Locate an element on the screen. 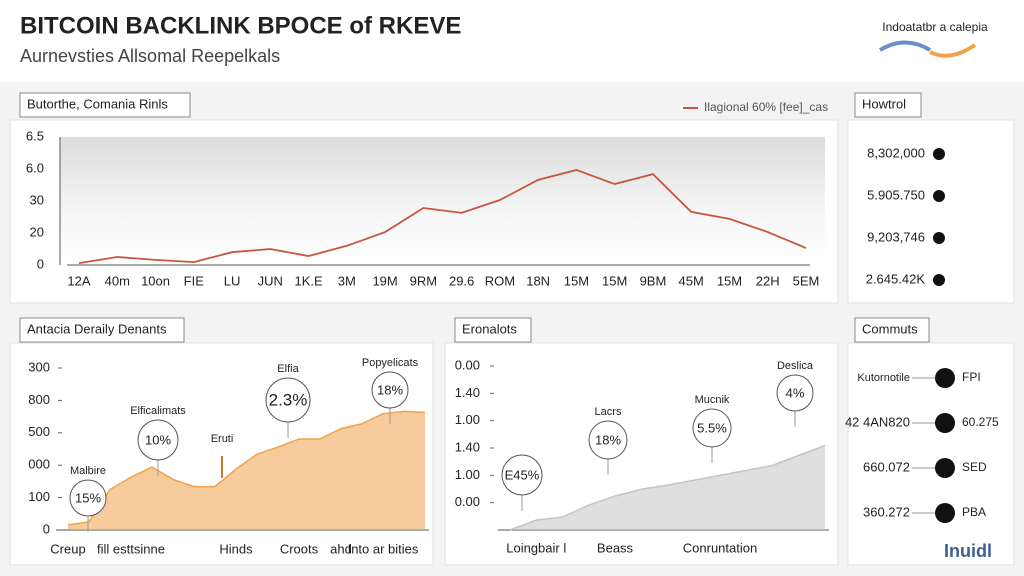  x-tick-label: 40m is located at coordinates (117, 280).